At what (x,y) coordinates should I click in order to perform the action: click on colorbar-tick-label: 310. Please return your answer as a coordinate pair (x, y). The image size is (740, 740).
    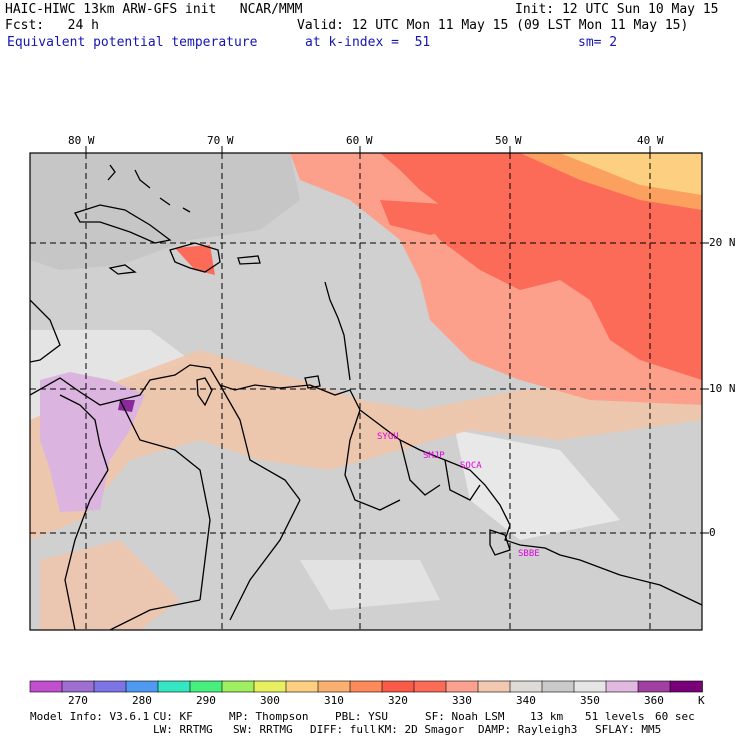
    Looking at the image, I should click on (334, 700).